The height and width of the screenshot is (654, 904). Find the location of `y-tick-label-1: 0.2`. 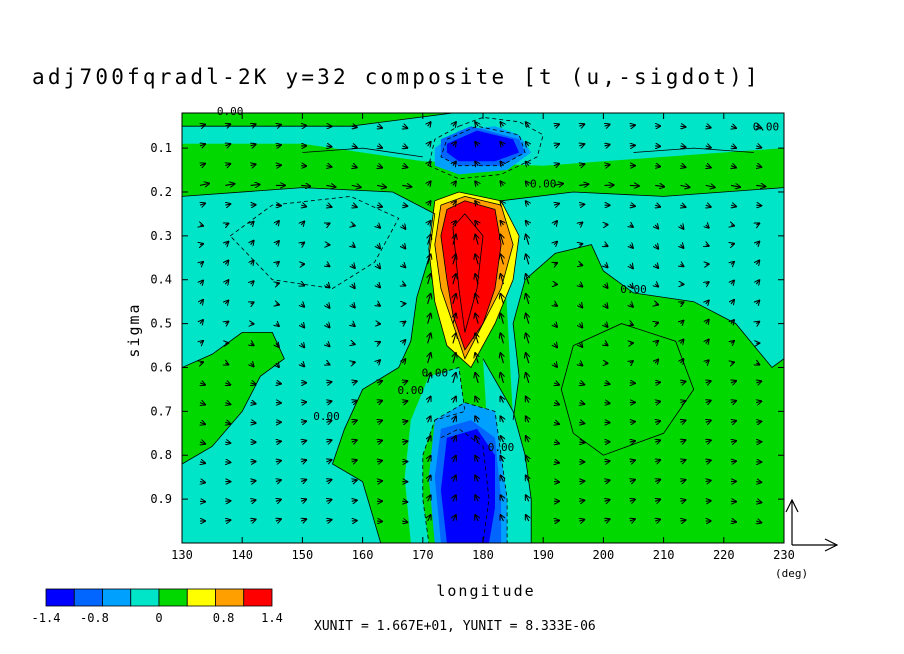

y-tick-label-1: 0.2 is located at coordinates (161, 192).